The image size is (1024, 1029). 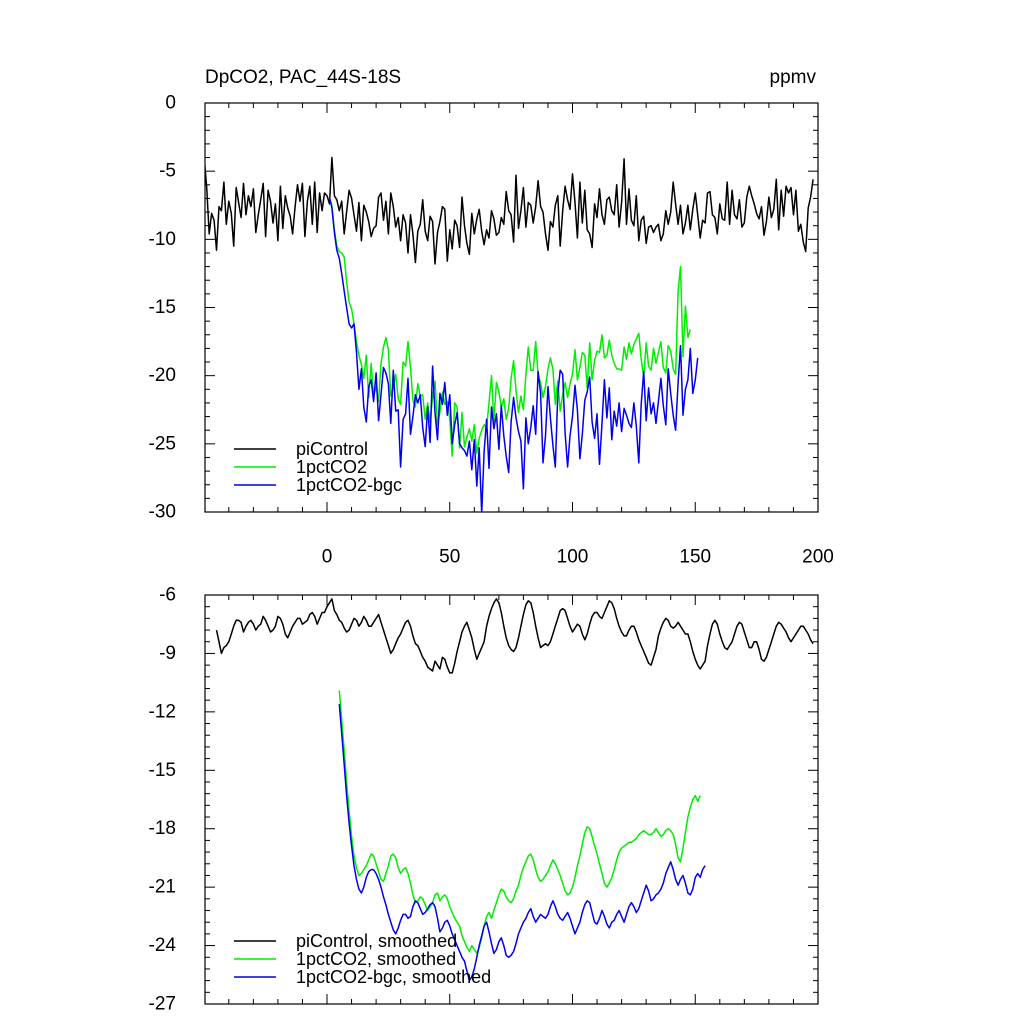 I want to click on y-tick-label: -25, so click(x=162, y=443).